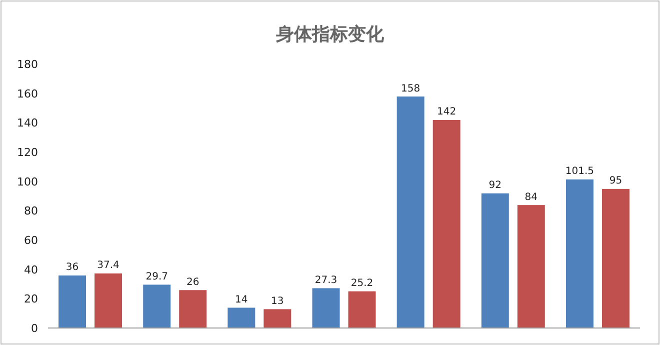 The width and height of the screenshot is (660, 345). I want to click on data-label: 92, so click(495, 186).